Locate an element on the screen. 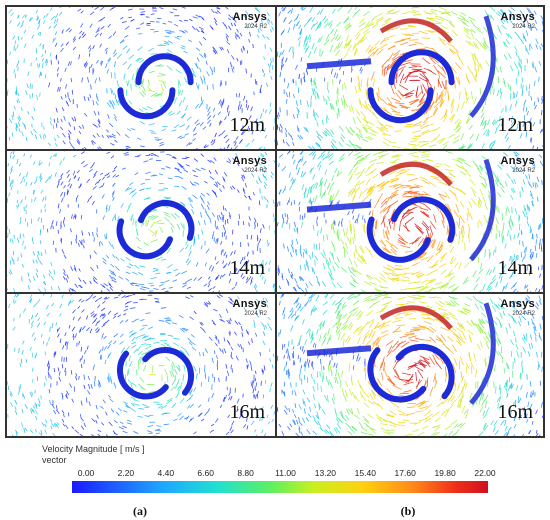 This screenshot has height=520, width=550. legend-title: Velocity Magnitude [ m/s ] vector is located at coordinates (93, 455).